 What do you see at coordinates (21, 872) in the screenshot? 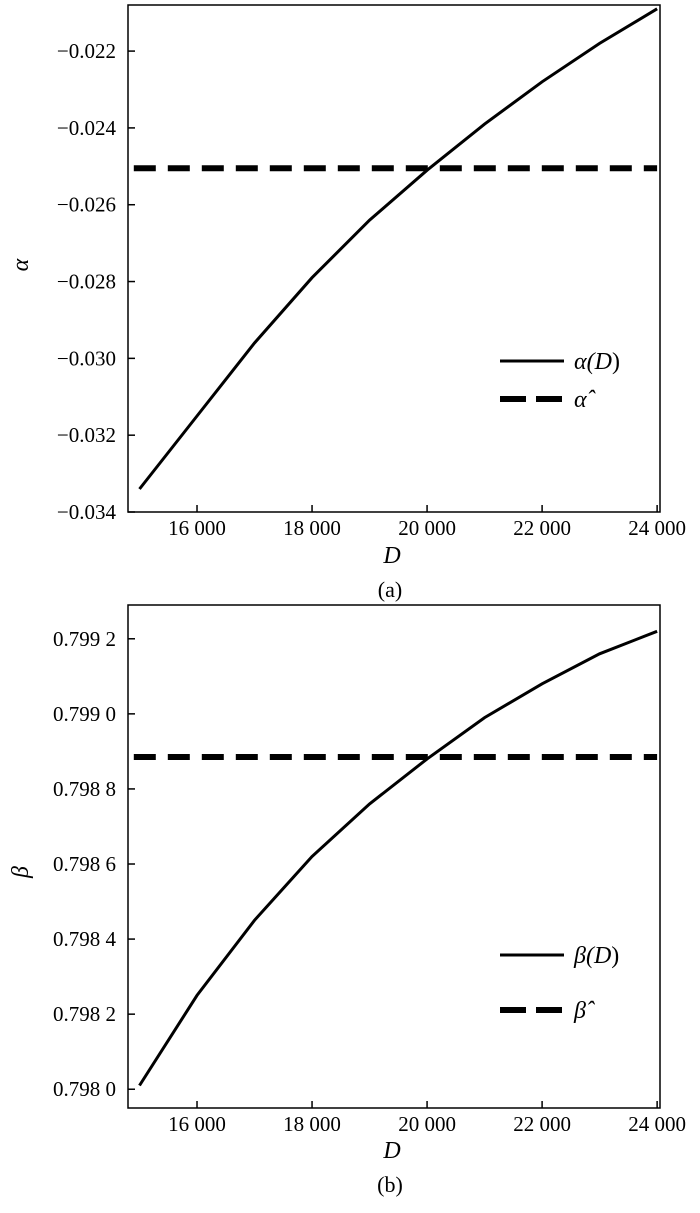
I see `y-axis-label: β` at bounding box center [21, 872].